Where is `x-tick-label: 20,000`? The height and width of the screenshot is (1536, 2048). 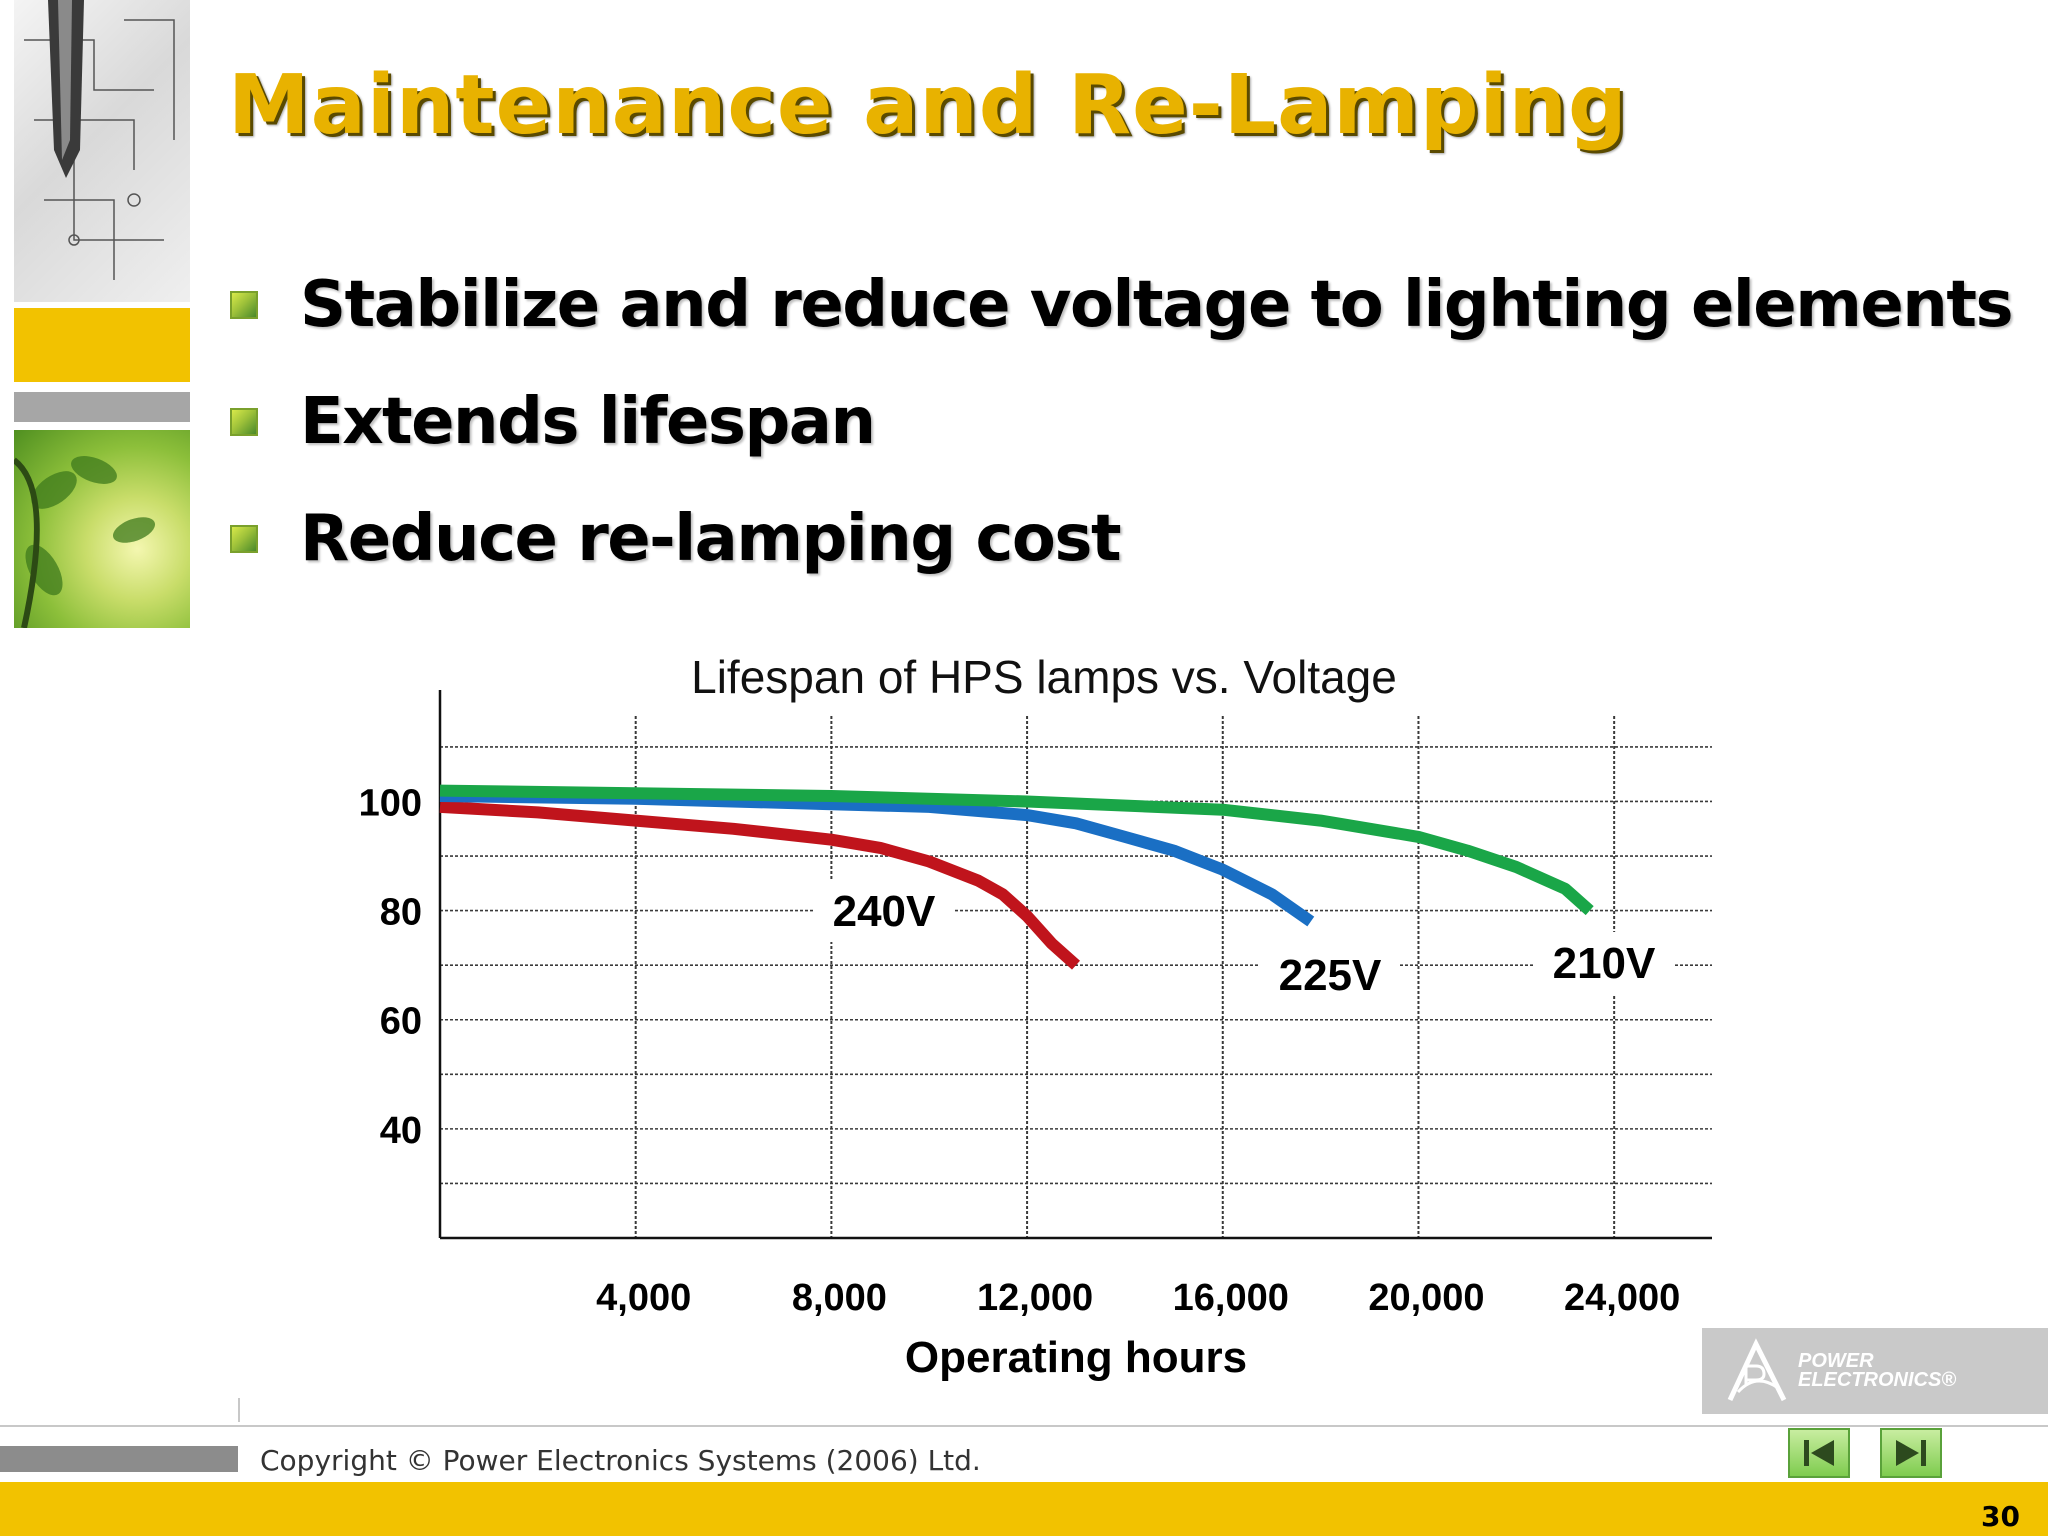 x-tick-label: 20,000 is located at coordinates (1426, 1298).